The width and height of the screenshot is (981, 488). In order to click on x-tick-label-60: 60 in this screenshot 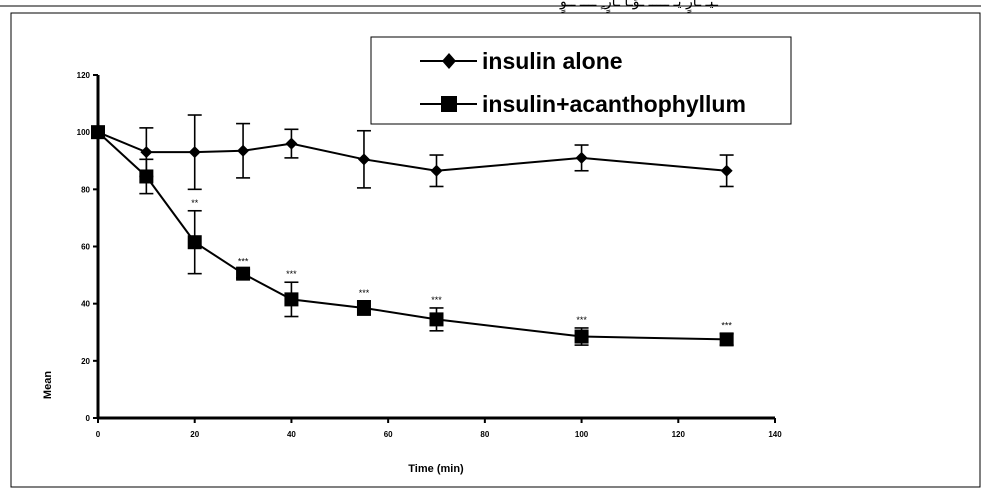, I will do `click(388, 434)`.